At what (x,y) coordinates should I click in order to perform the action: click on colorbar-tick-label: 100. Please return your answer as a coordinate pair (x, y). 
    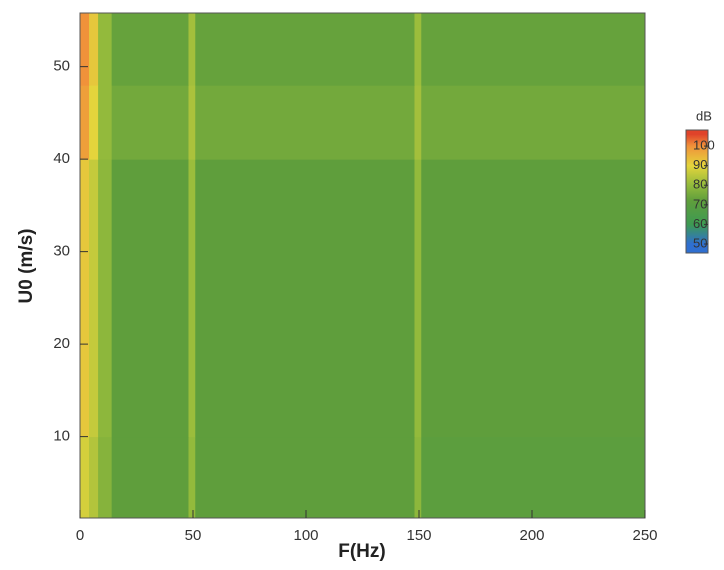
    Looking at the image, I should click on (704, 144).